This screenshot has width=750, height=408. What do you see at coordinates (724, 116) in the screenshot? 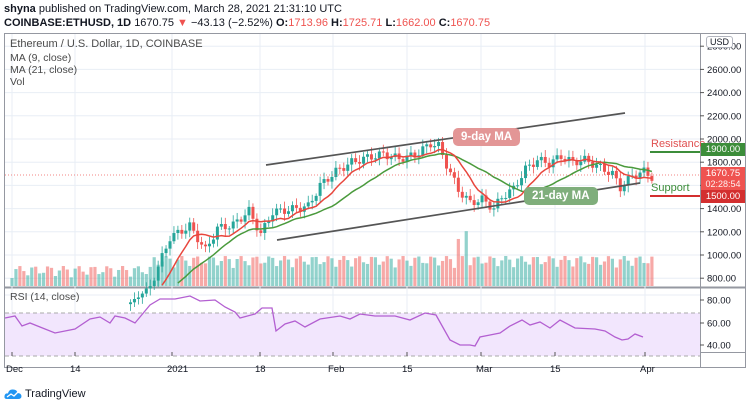
I see `svg-text: 2200.00` at bounding box center [724, 116].